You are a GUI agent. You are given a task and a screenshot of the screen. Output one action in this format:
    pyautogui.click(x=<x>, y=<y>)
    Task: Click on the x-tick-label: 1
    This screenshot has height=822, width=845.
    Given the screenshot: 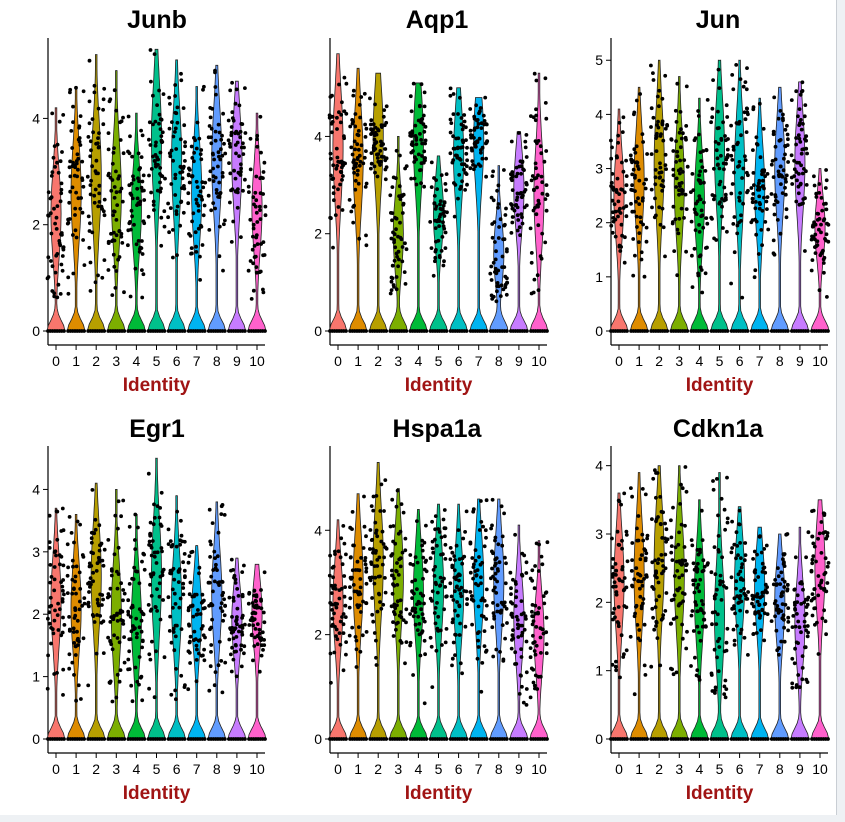 What is the action you would take?
    pyautogui.click(x=639, y=769)
    